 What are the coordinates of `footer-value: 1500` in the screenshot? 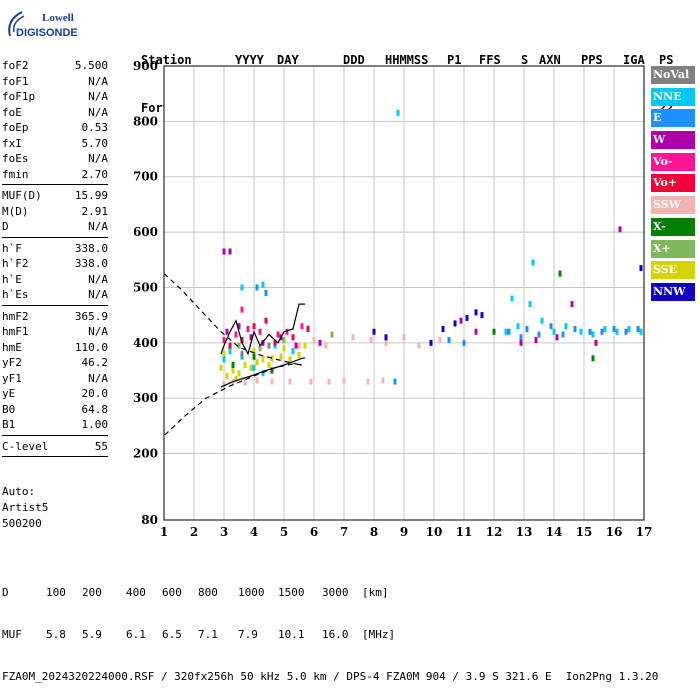 It's located at (291, 592).